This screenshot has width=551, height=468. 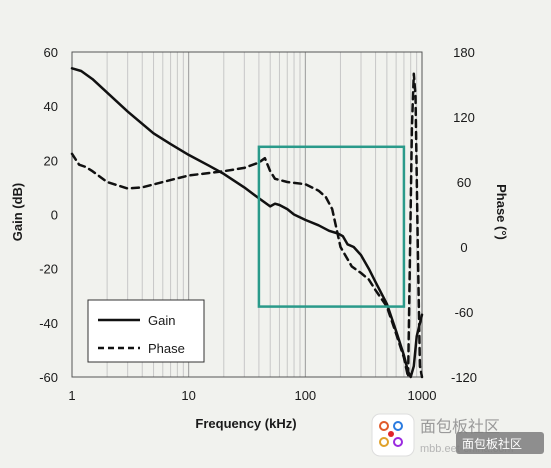 What do you see at coordinates (305, 395) in the screenshot?
I see `x-tick-label: 100` at bounding box center [305, 395].